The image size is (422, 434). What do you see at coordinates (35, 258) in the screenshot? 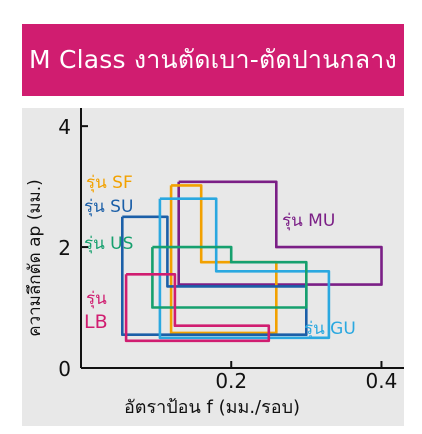
I see `y-axis-label: ความลึกตัด ap (มม.)` at bounding box center [35, 258].